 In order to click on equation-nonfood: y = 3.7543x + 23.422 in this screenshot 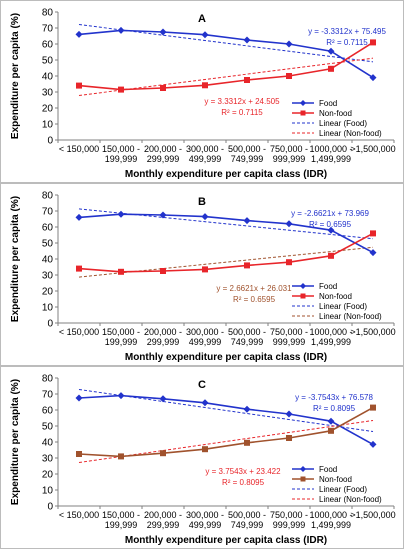, I will do `click(243, 471)`.